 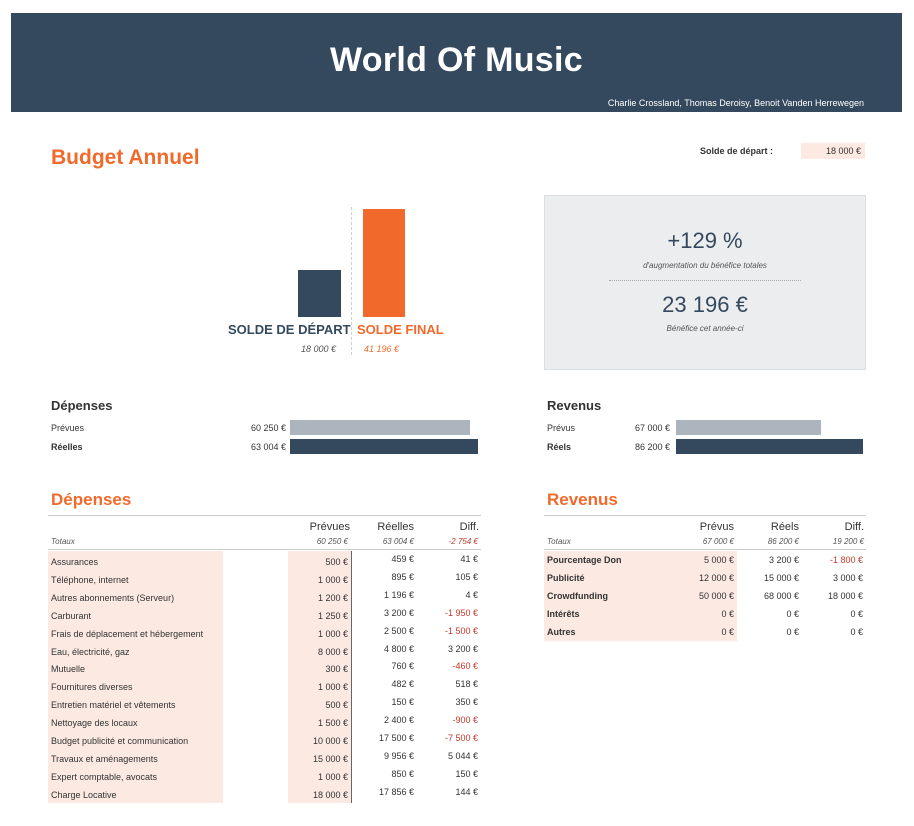 I want to click on chart-bar-solde-depart, so click(x=319, y=293).